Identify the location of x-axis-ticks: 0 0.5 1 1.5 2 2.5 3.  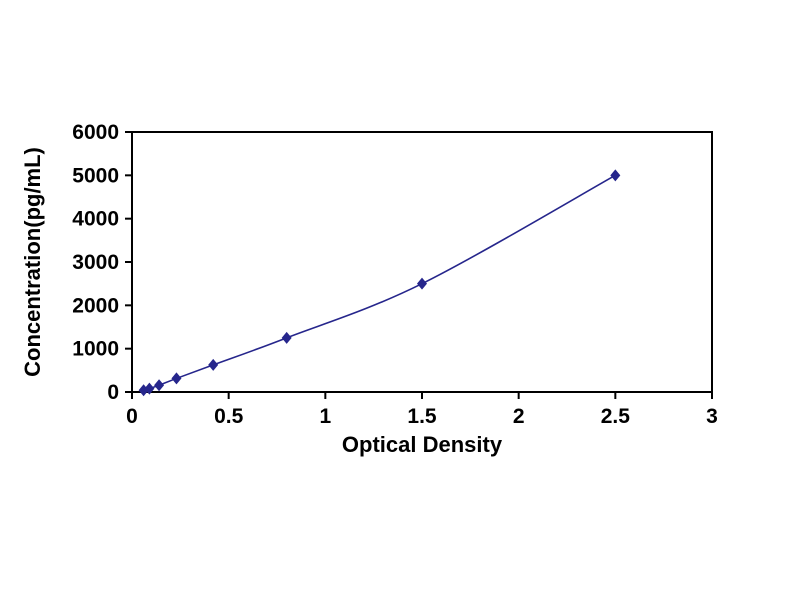
(422, 410).